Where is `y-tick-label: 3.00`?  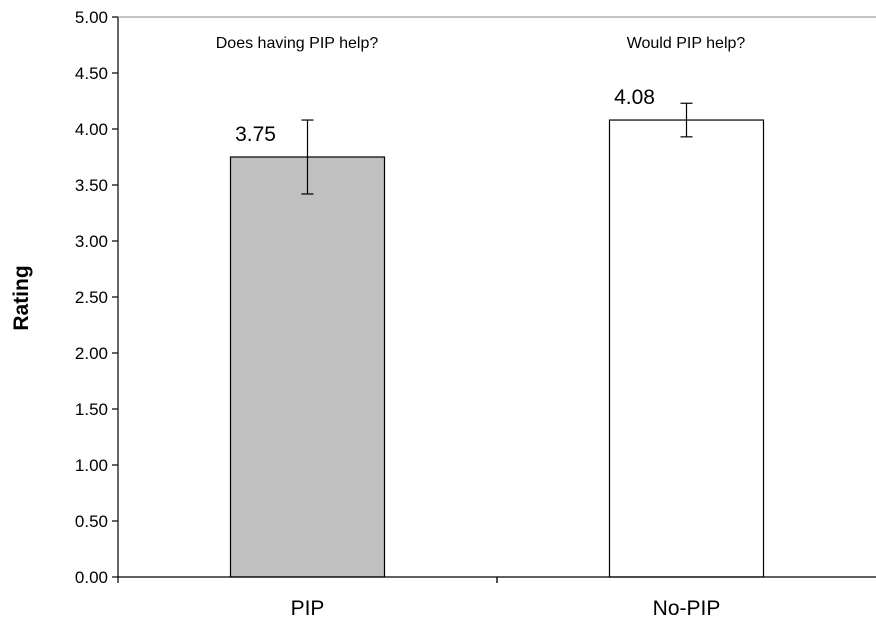
y-tick-label: 3.00 is located at coordinates (91, 241).